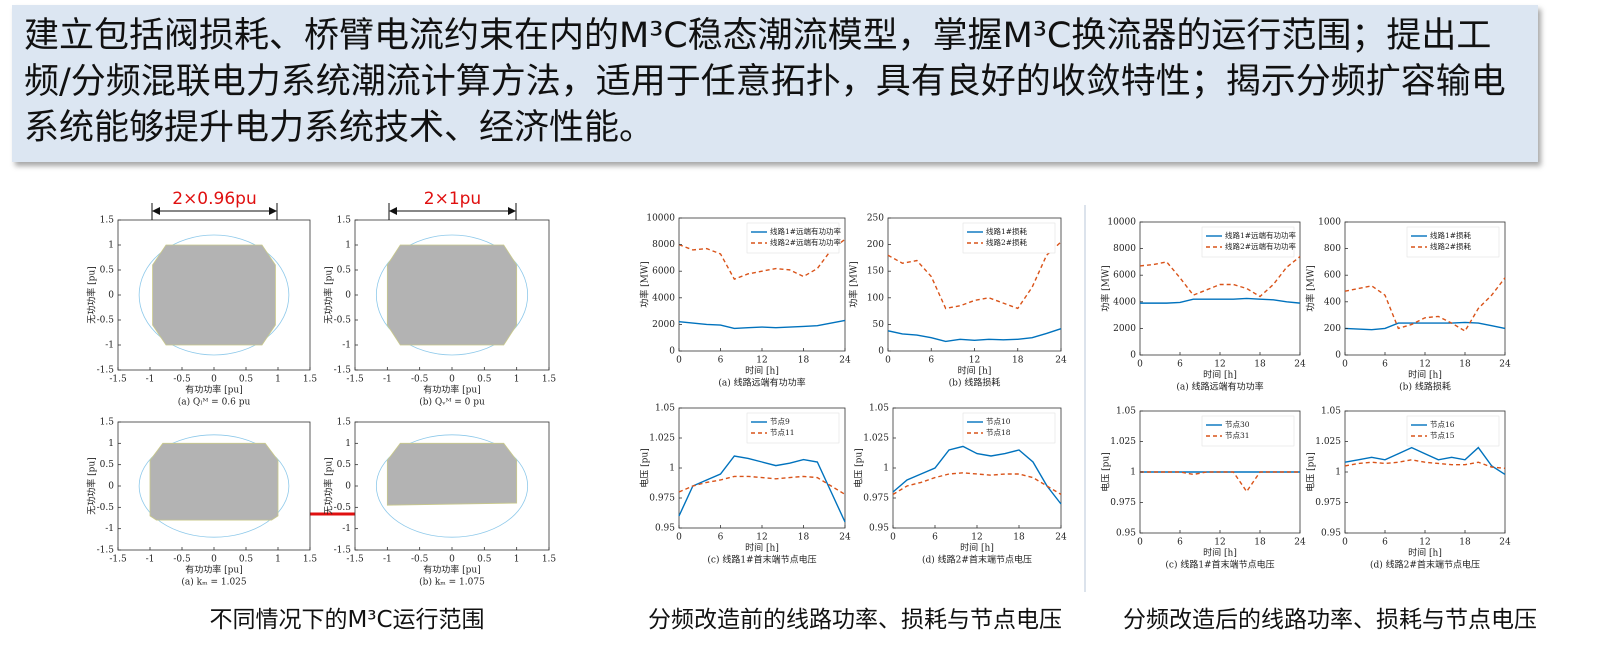  What do you see at coordinates (214, 199) in the screenshot?
I see `annotation: 2×0.96pu` at bounding box center [214, 199].